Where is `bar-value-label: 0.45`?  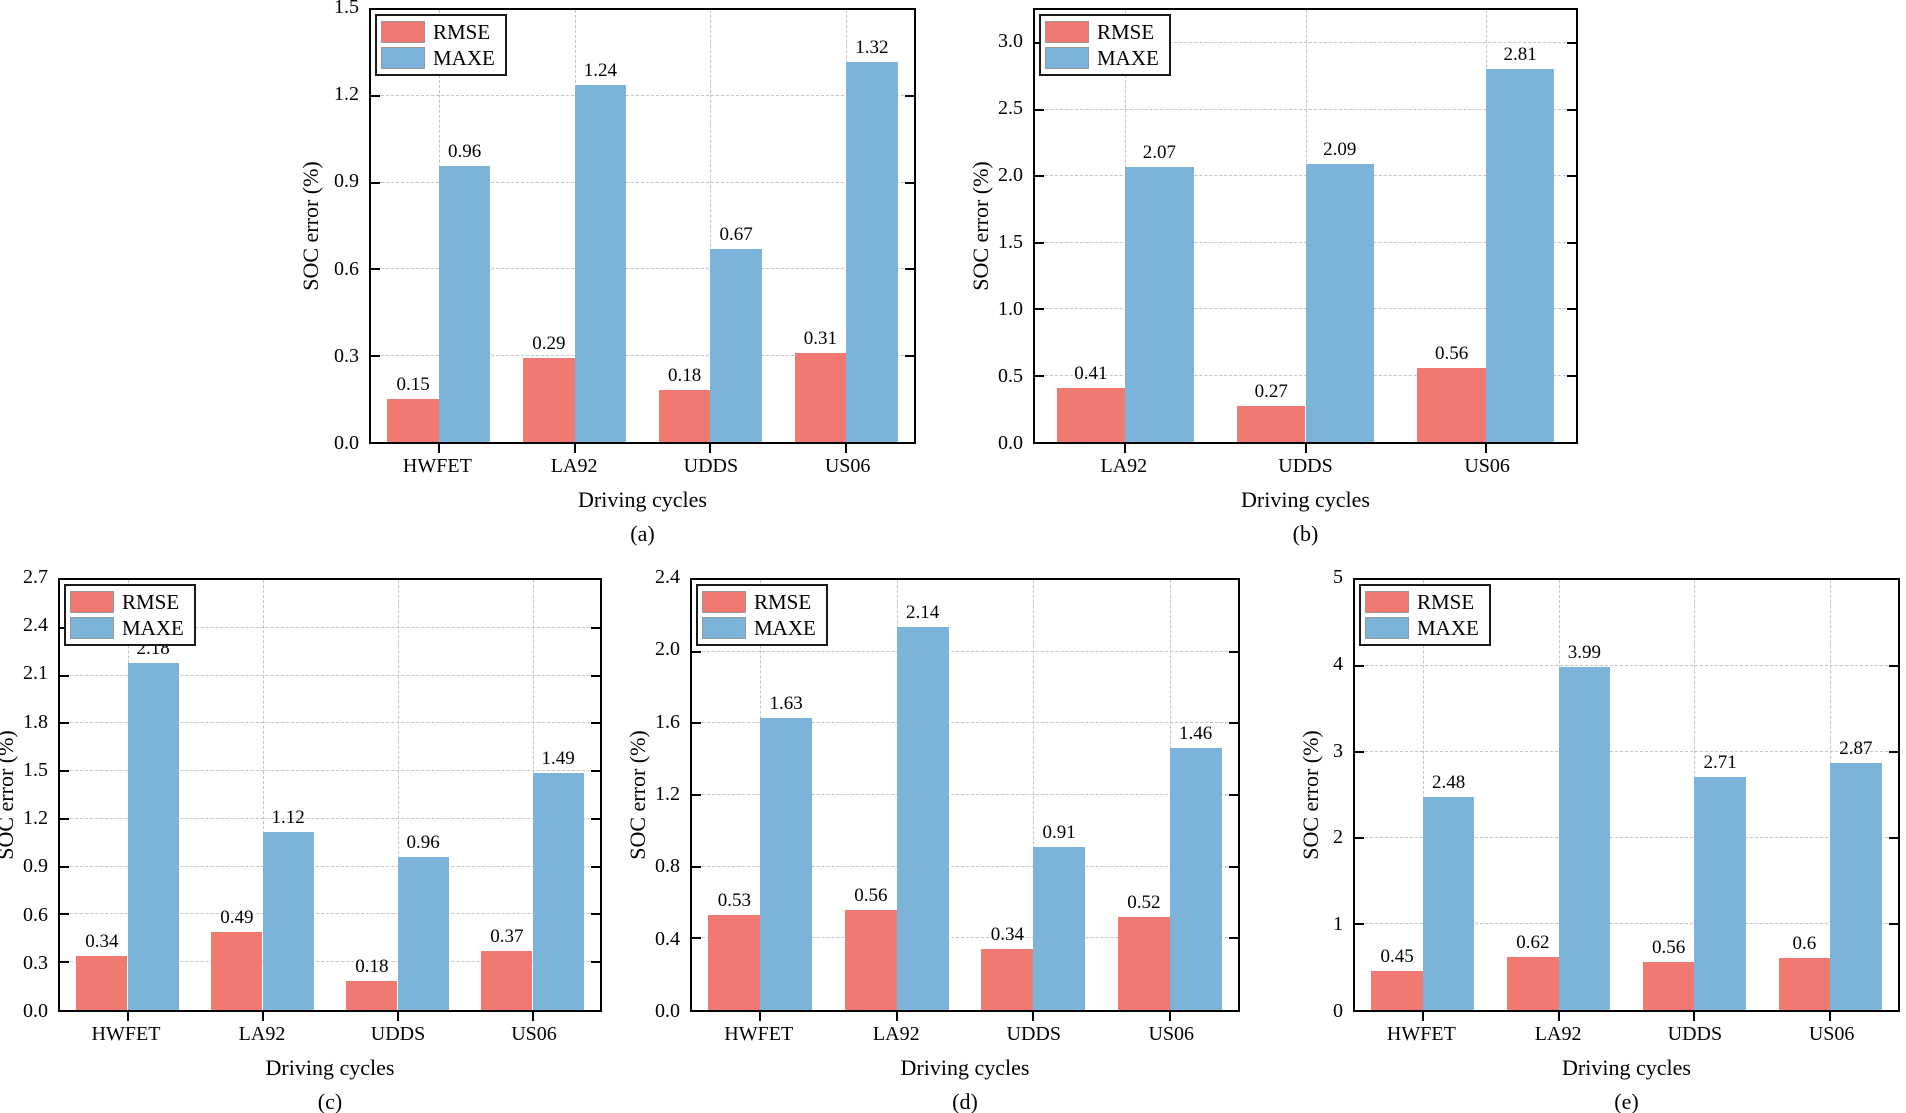
bar-value-label: 0.45 is located at coordinates (1397, 957).